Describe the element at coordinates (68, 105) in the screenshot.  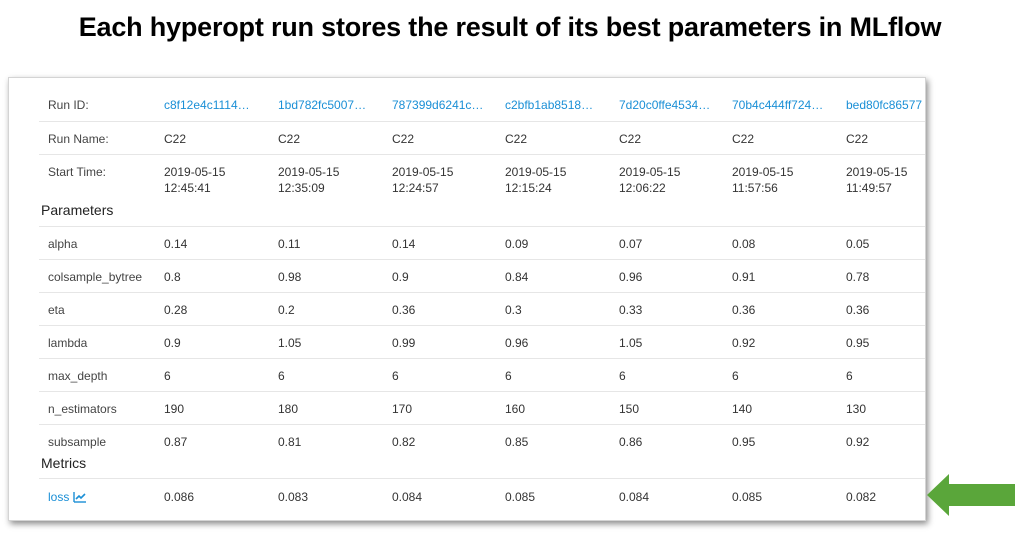
I see `run-id-label: Run ID:` at that location.